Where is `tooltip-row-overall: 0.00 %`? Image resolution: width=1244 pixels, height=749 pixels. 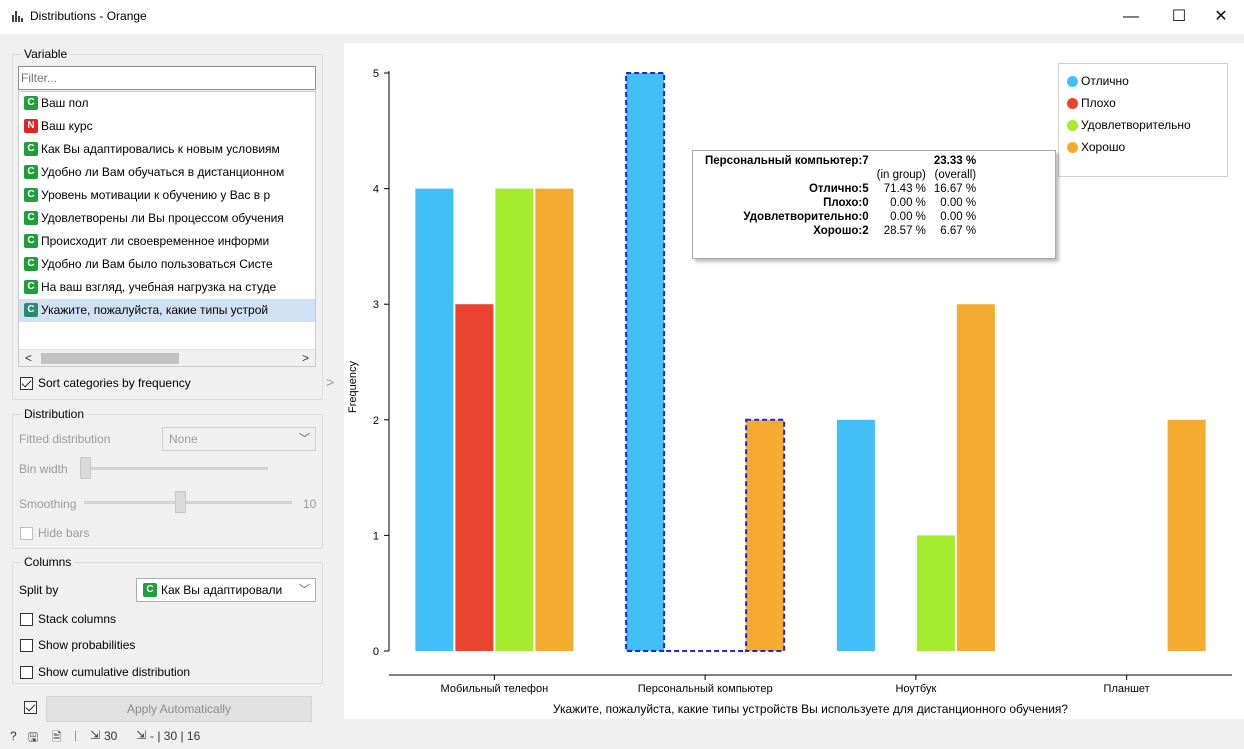 tooltip-row-overall: 0.00 % is located at coordinates (958, 217).